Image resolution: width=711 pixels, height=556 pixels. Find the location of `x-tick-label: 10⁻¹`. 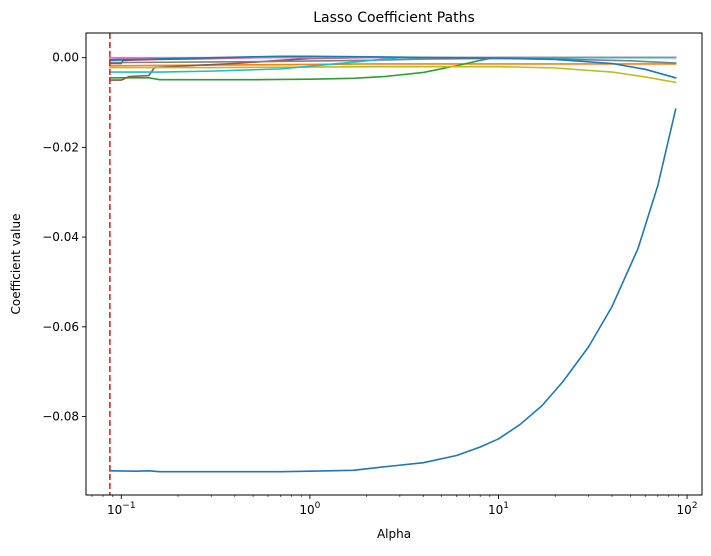

x-tick-label: 10⁻¹ is located at coordinates (121, 509).